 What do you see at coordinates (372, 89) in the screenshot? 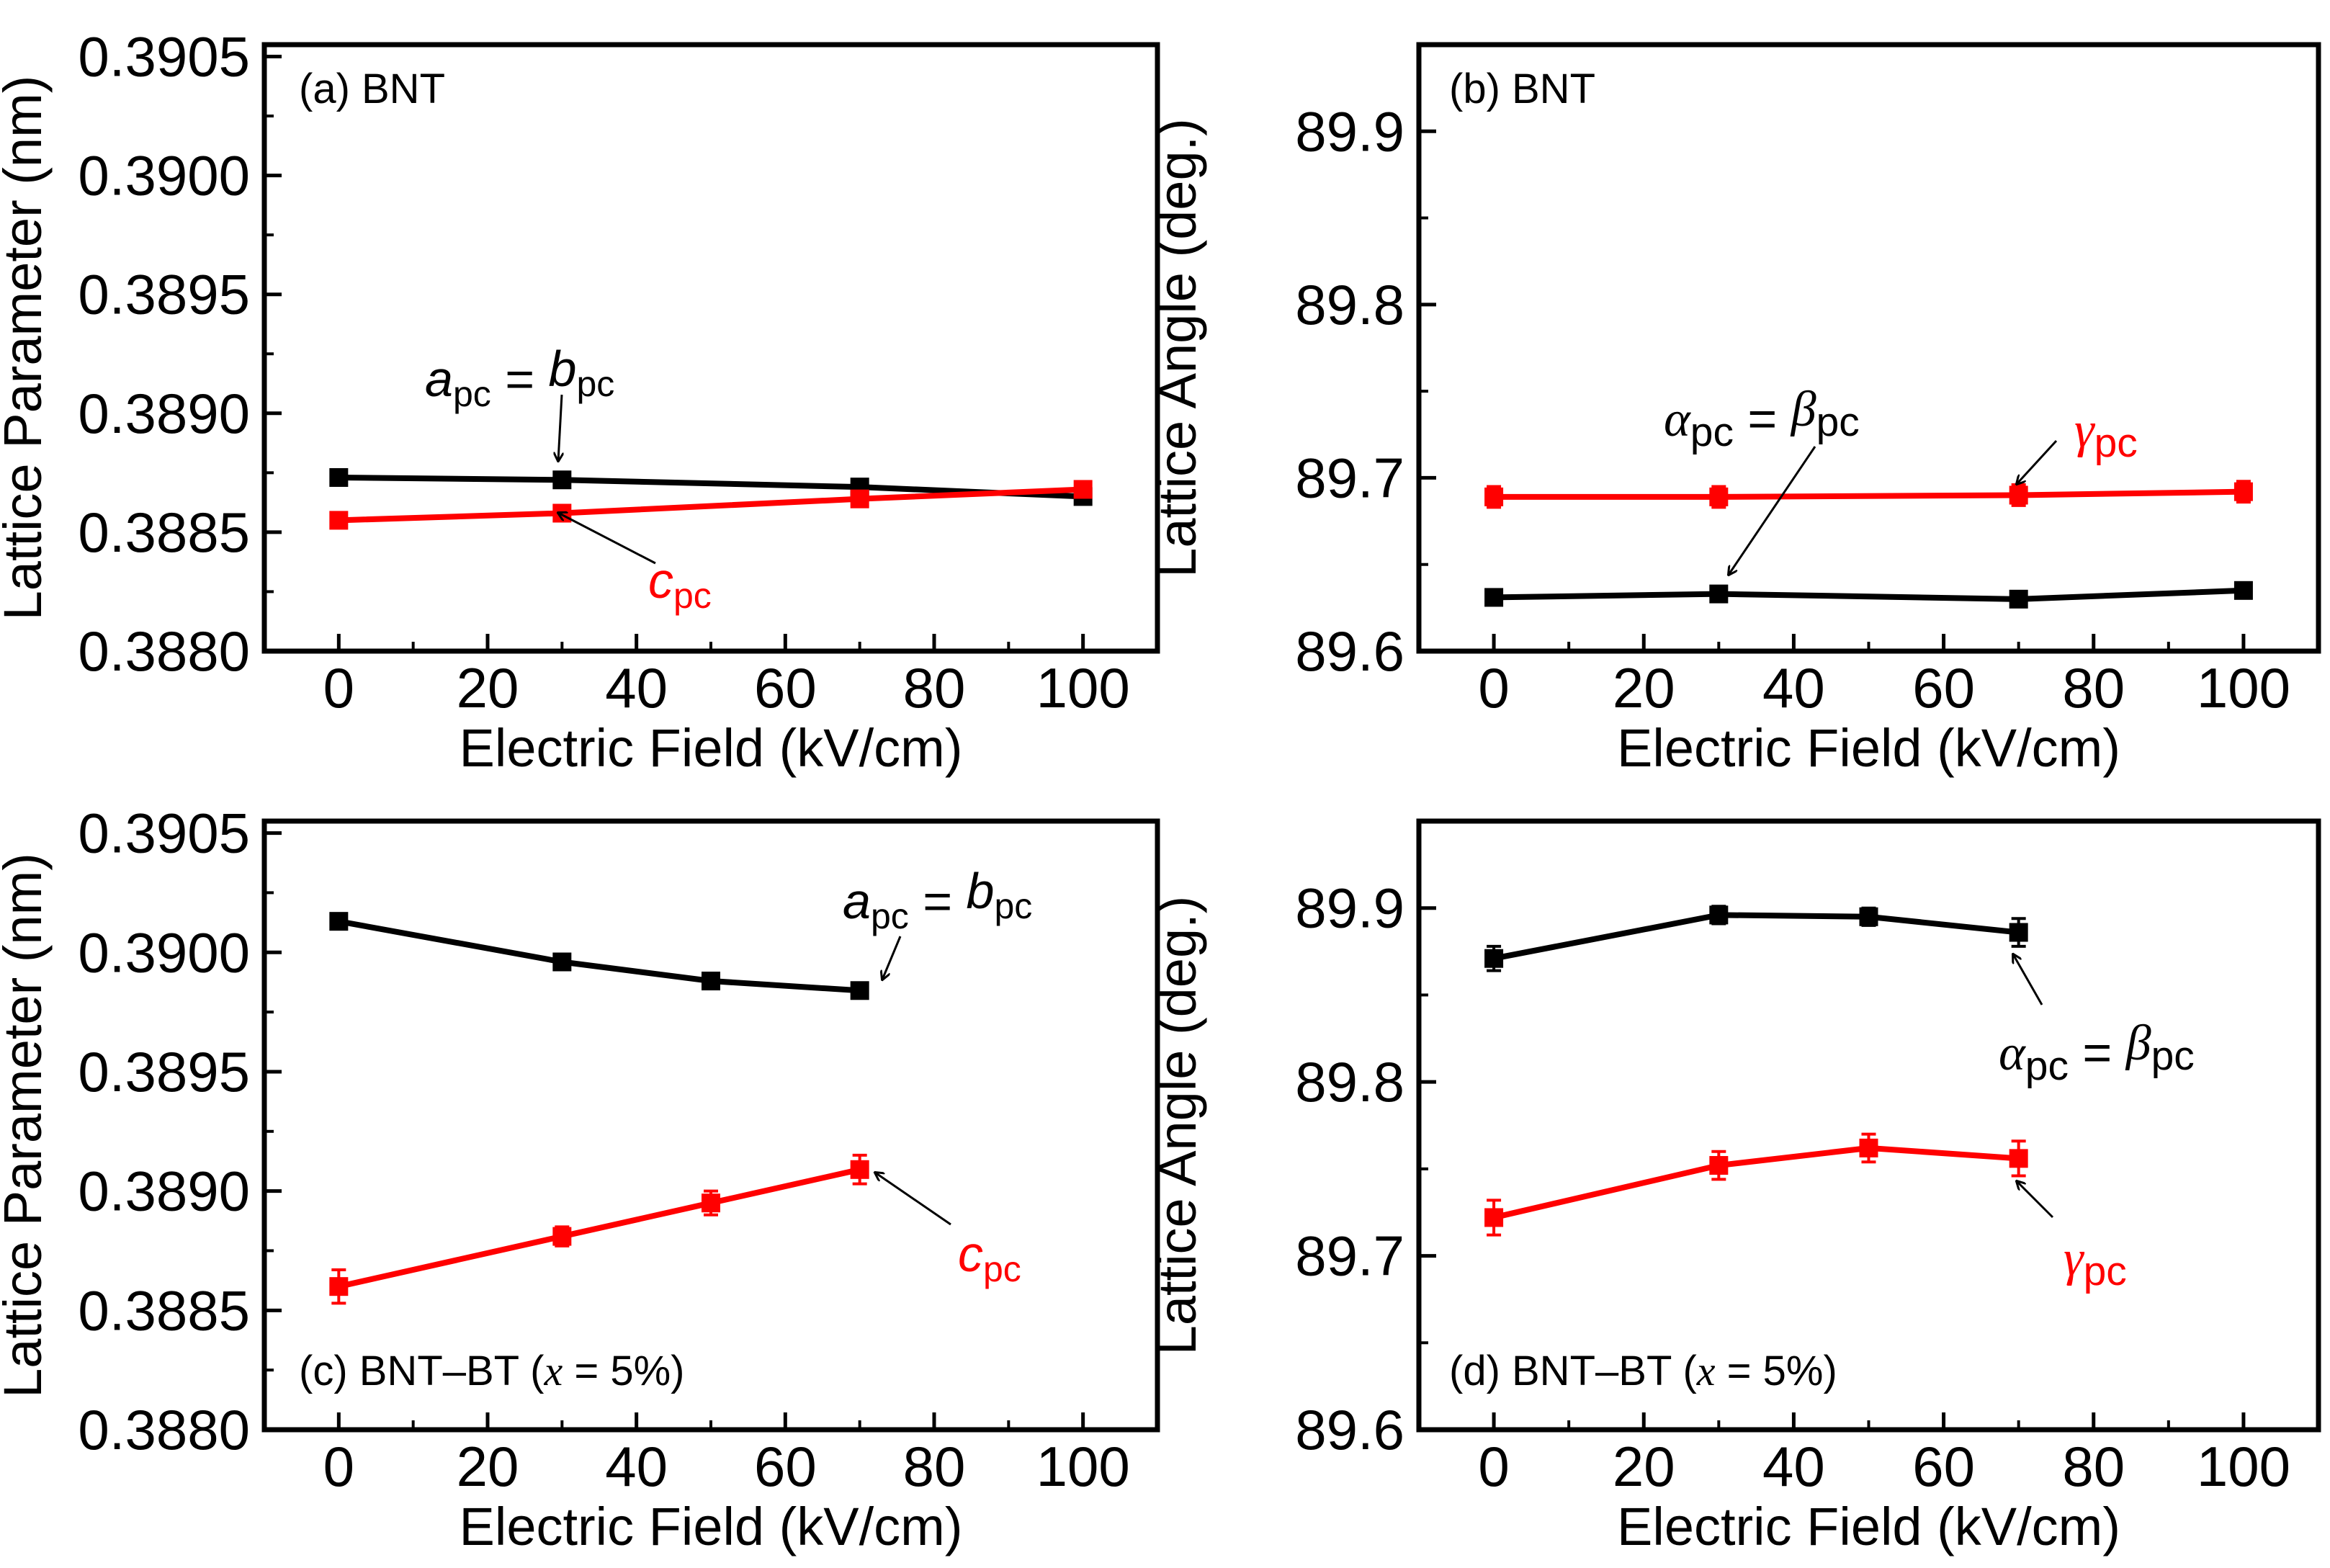
I see `panel-label: (a) BNT` at bounding box center [372, 89].